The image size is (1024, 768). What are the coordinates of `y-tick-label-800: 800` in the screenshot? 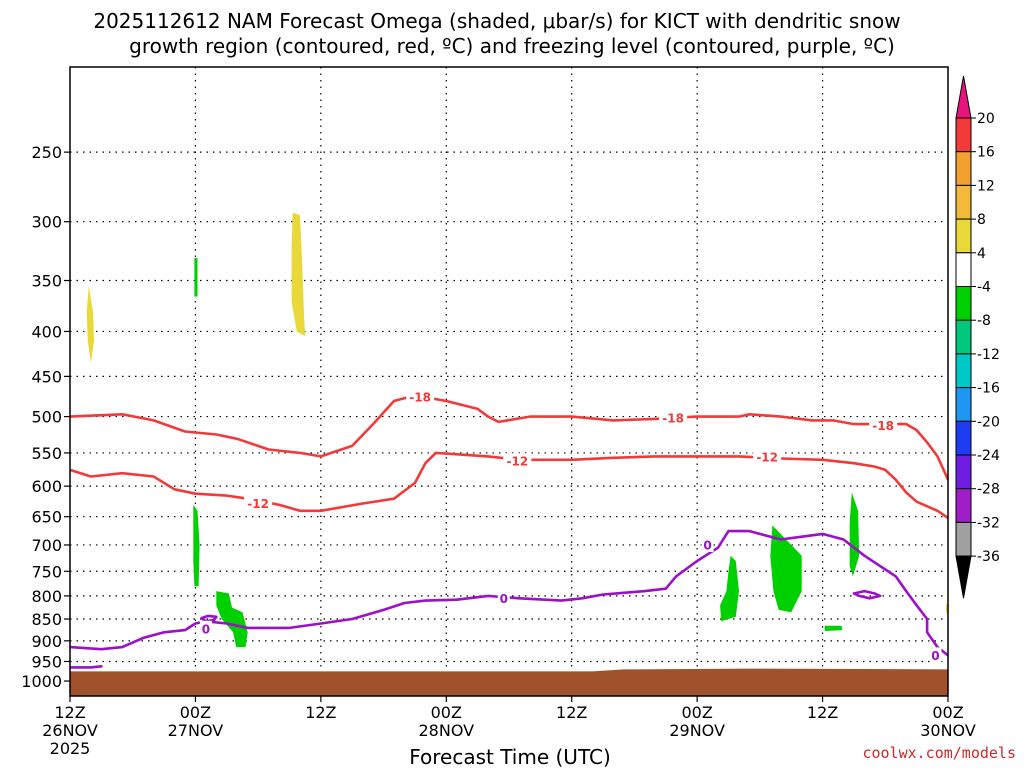 It's located at (46, 596).